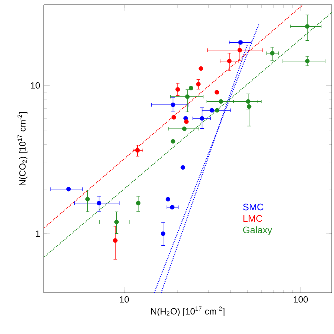  What do you see at coordinates (38, 234) in the screenshot?
I see `y-tick-label: 1` at bounding box center [38, 234].